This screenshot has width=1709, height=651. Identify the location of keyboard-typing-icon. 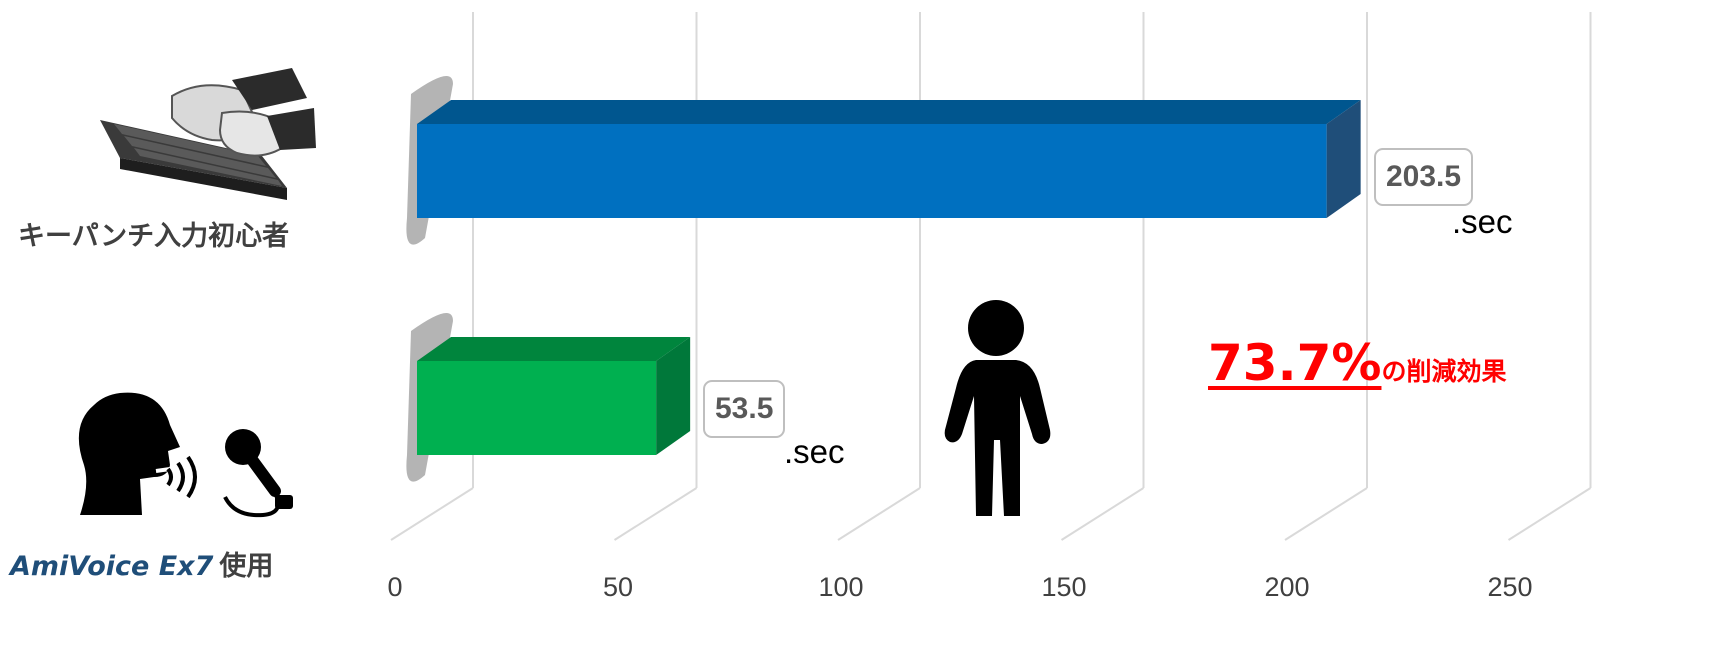
(208, 134).